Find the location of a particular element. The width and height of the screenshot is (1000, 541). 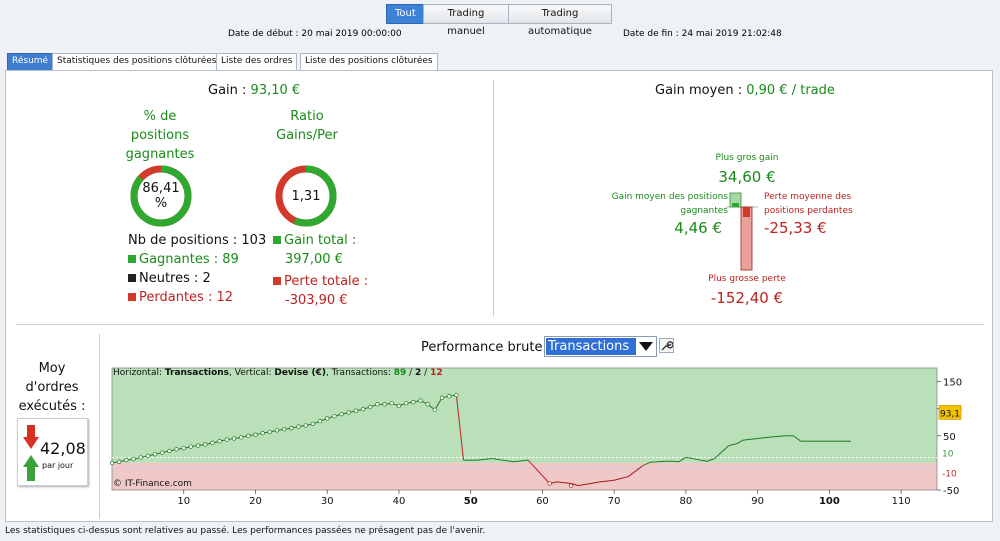

filter-button-tout: Tout is located at coordinates (405, 14).